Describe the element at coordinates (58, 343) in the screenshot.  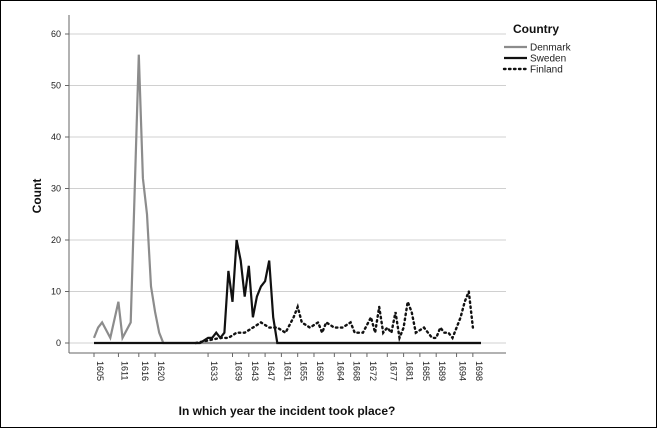
I see `y-tick-label: 0` at that location.